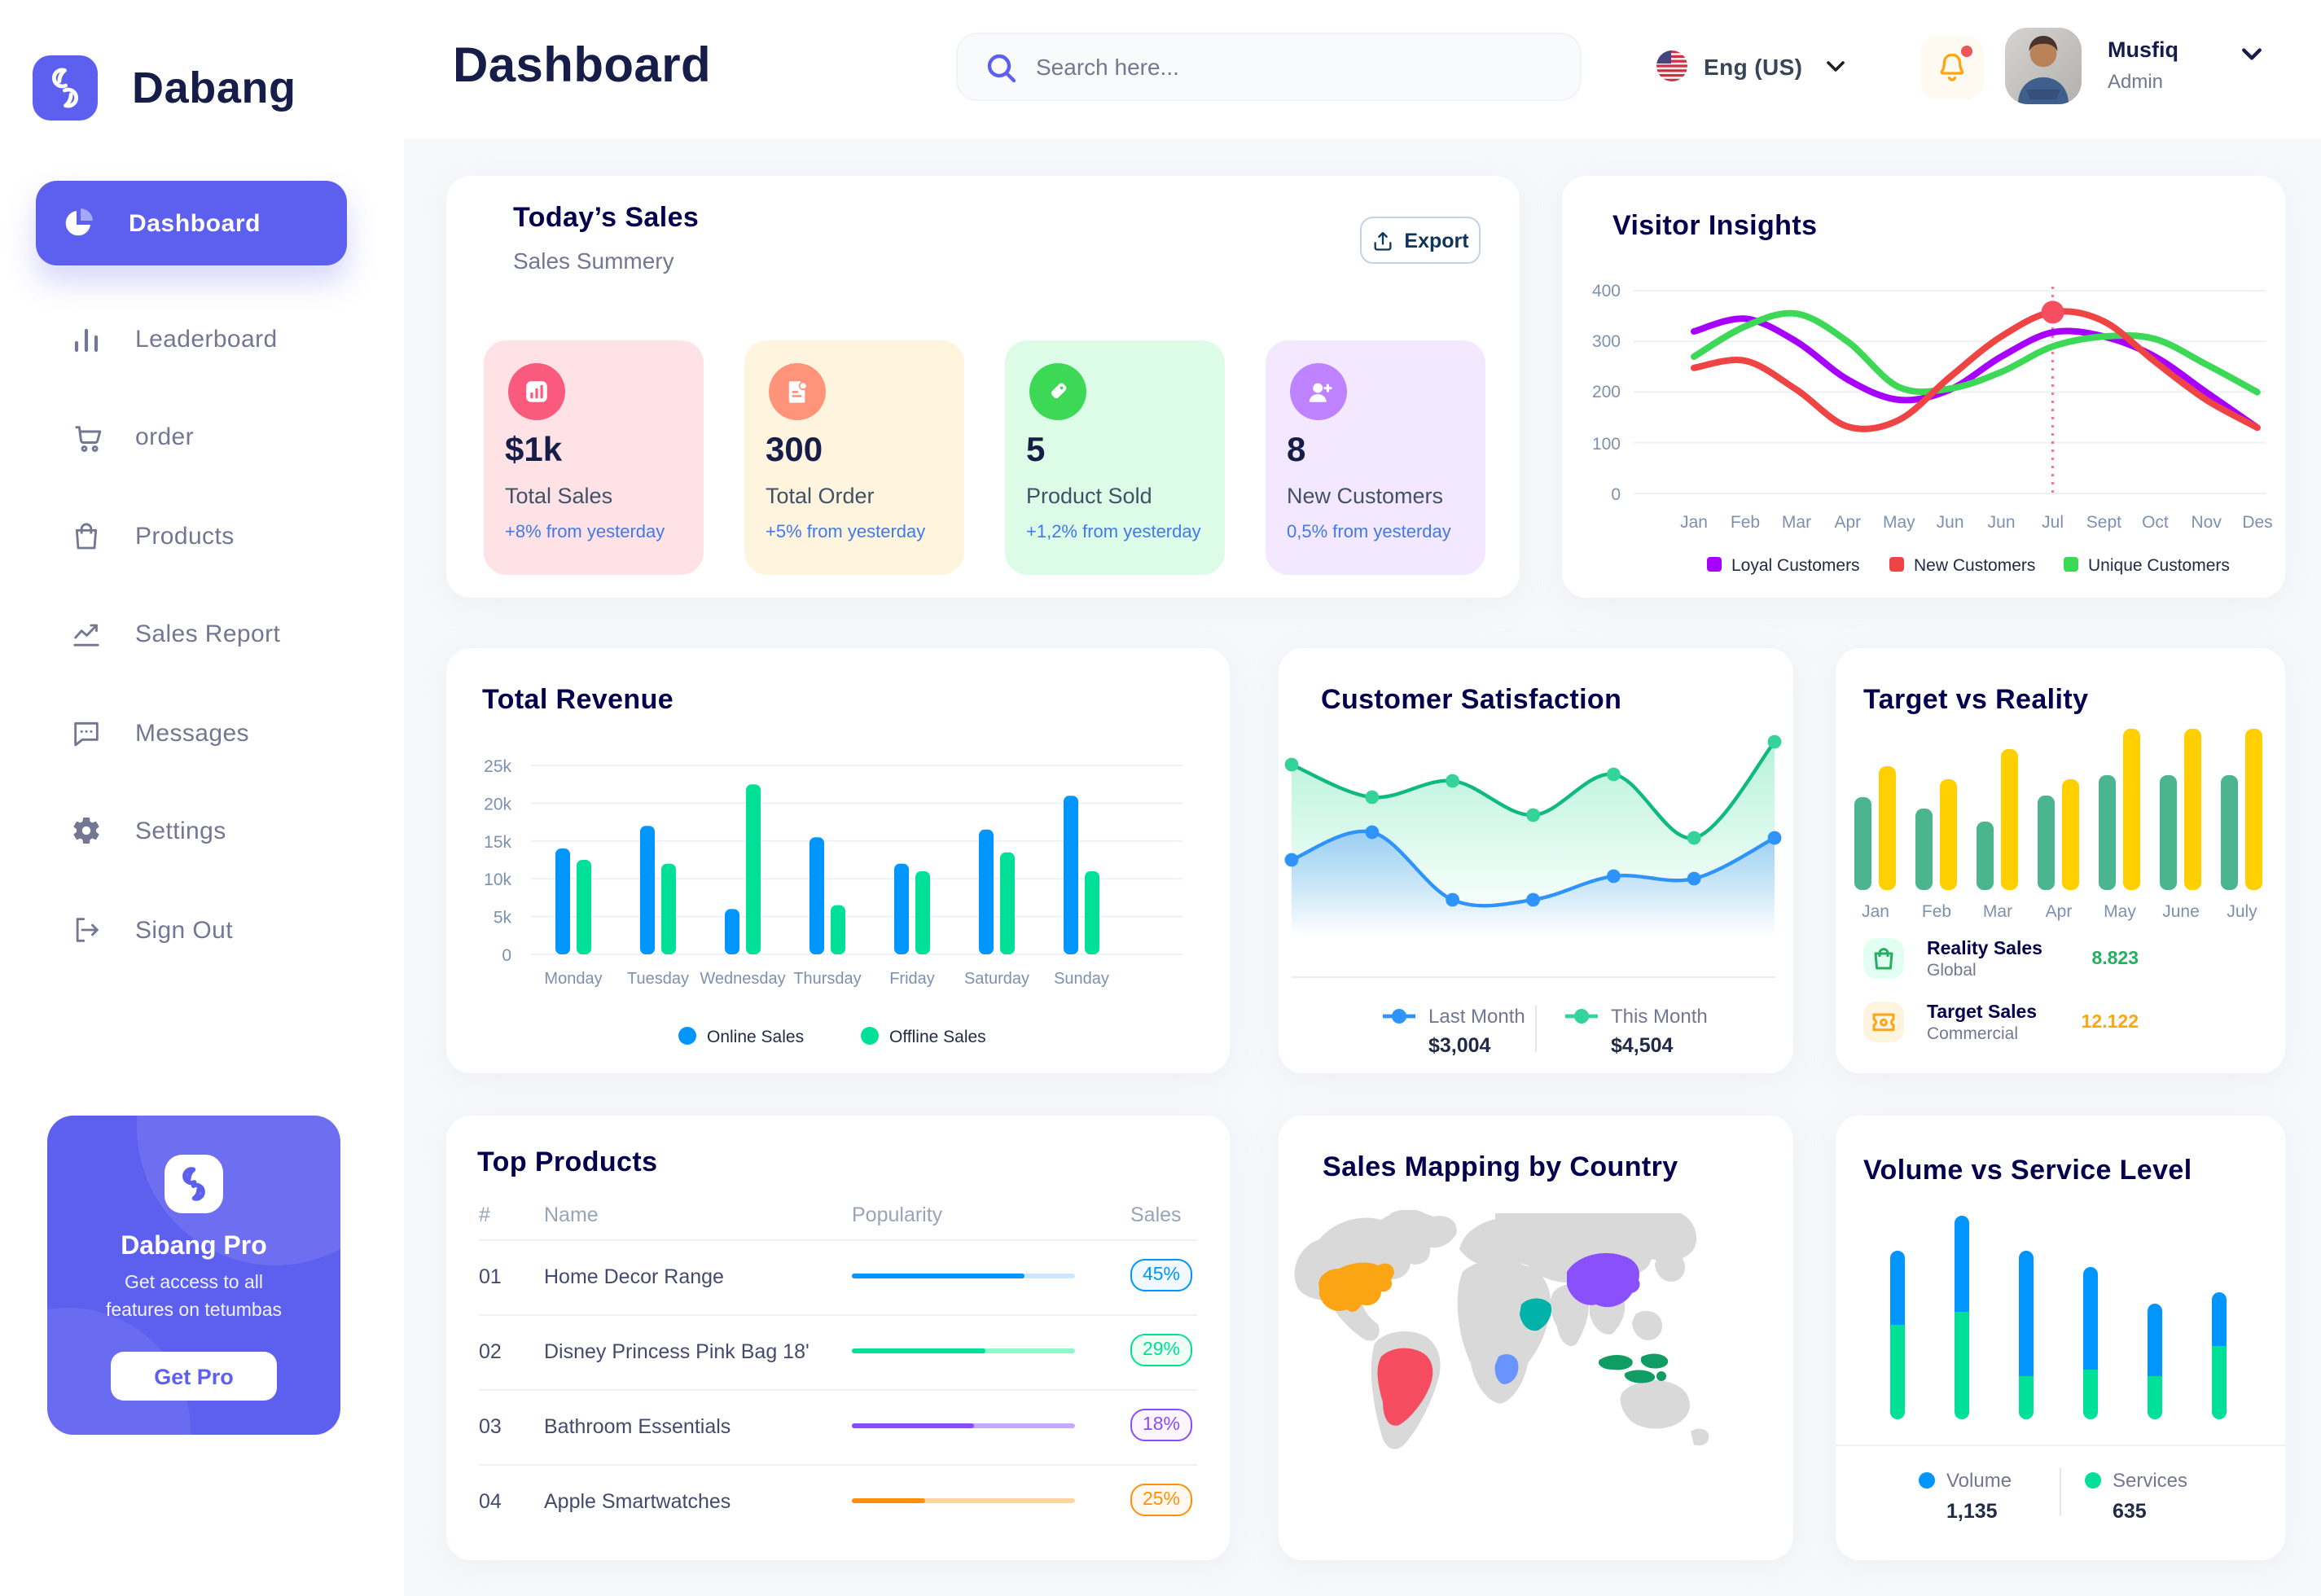  What do you see at coordinates (1795, 565) in the screenshot?
I see `svg-text: Loyal Customers` at bounding box center [1795, 565].